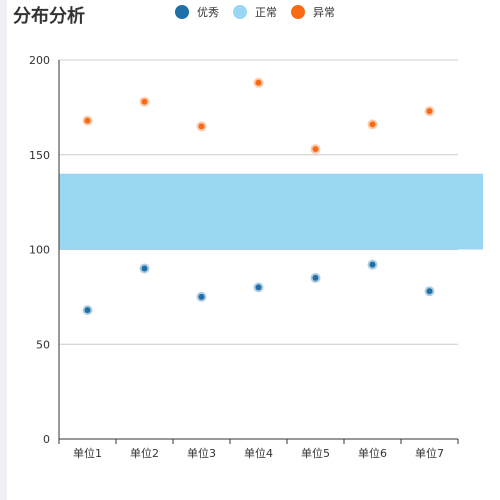  Describe the element at coordinates (271, 211) in the screenshot. I see `normal-range-band` at that location.